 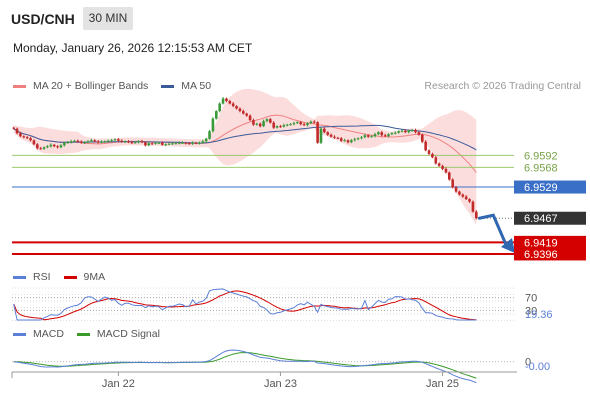 What do you see at coordinates (528, 363) in the screenshot?
I see `macd-tag-label: 0` at bounding box center [528, 363].